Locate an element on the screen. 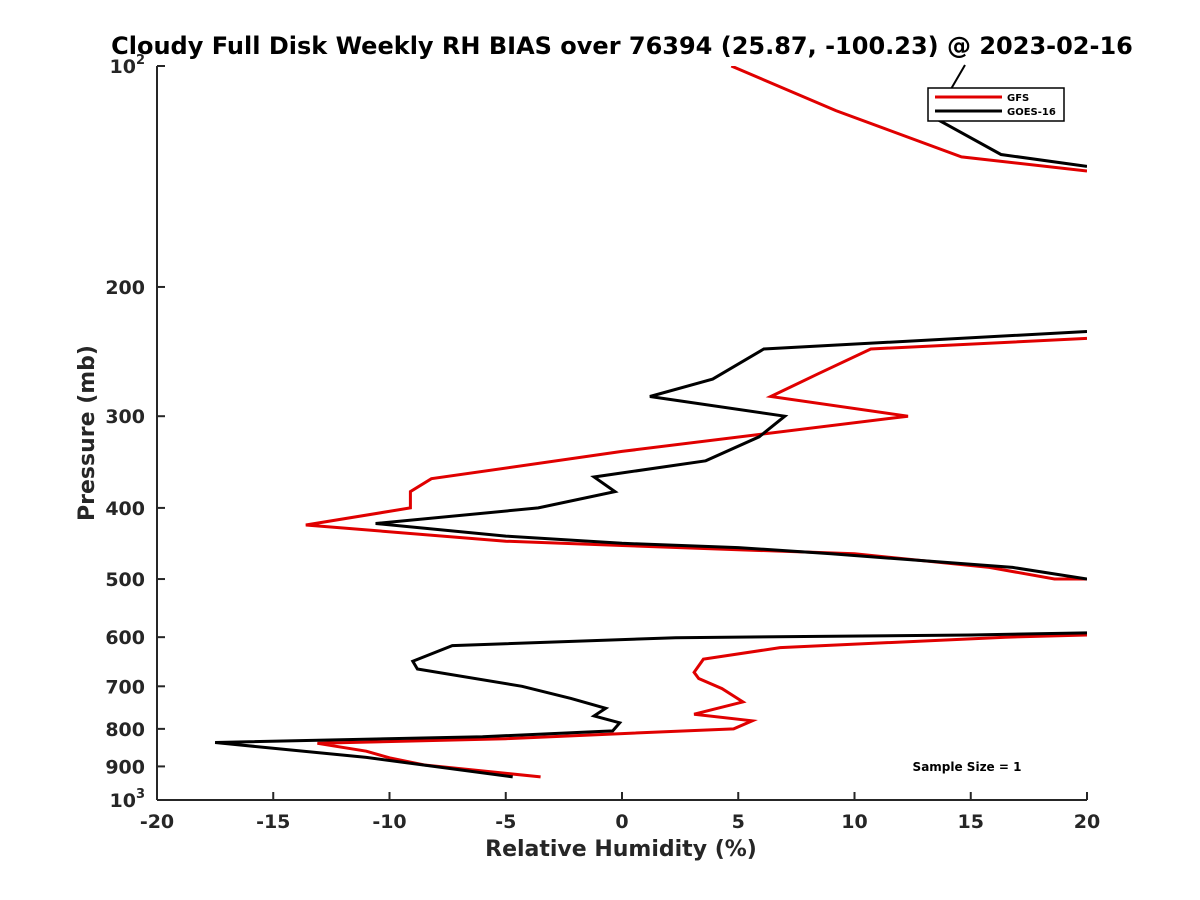  y-axis-label: Pressure (mb) is located at coordinates (87, 433).